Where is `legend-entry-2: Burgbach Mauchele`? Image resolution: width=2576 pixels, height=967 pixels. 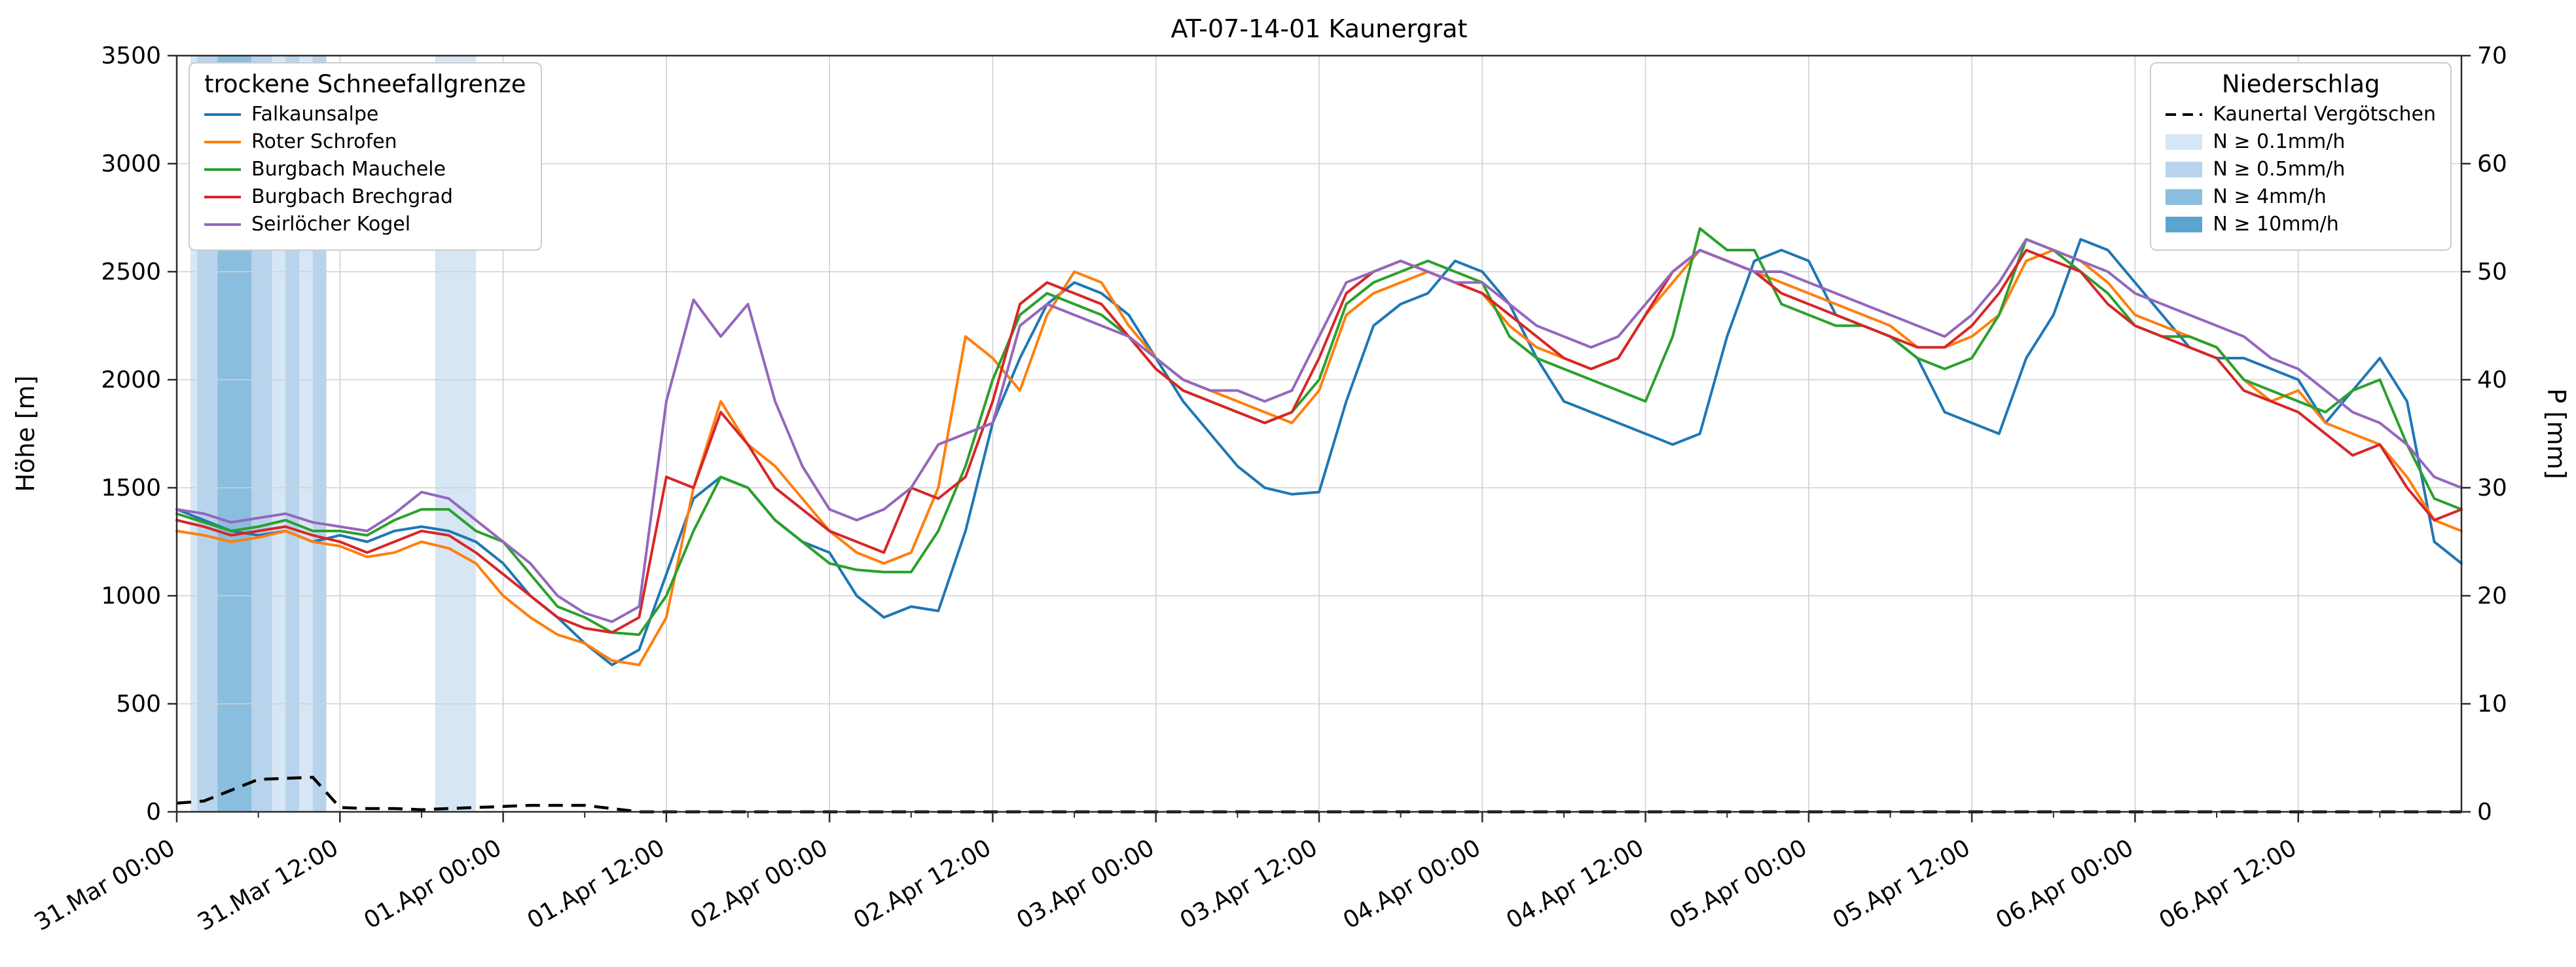
legend-entry-2: Burgbach Mauchele is located at coordinates (365, 170).